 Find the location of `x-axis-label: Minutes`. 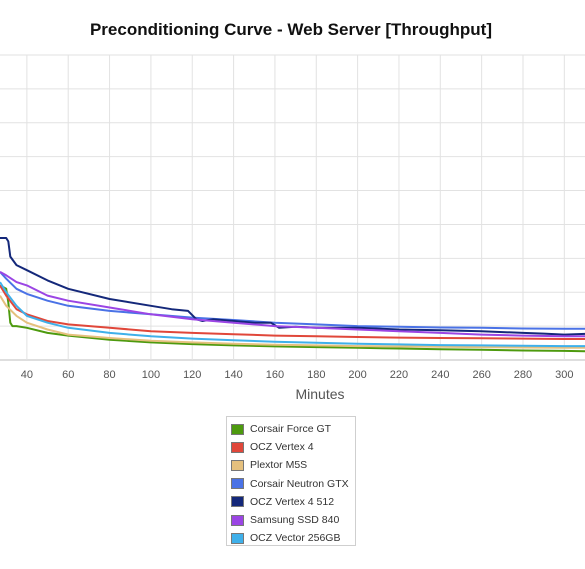

x-axis-label: Minutes is located at coordinates (319, 394).